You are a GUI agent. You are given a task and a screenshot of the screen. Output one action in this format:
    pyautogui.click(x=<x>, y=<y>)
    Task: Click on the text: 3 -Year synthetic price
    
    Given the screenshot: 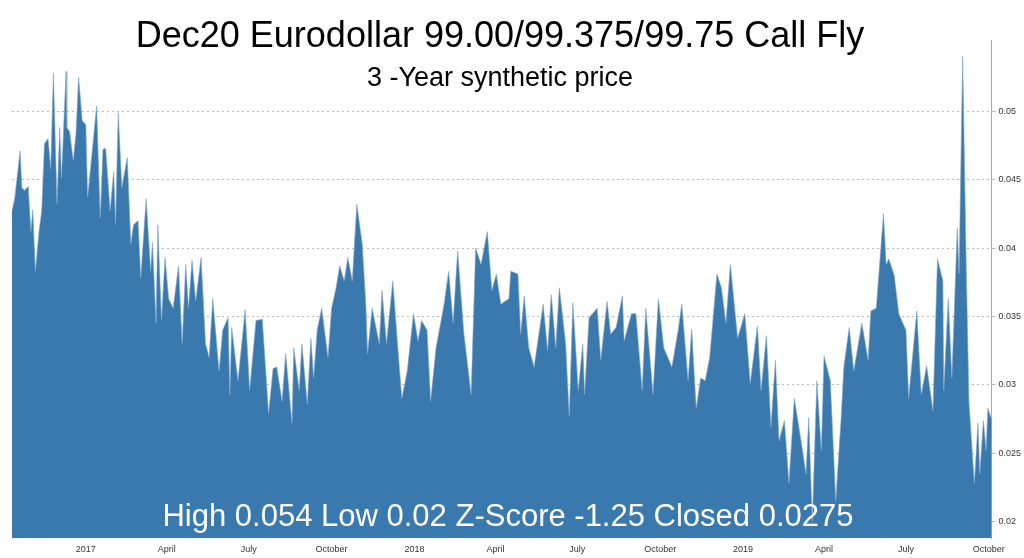 What is the action you would take?
    pyautogui.click(x=500, y=77)
    